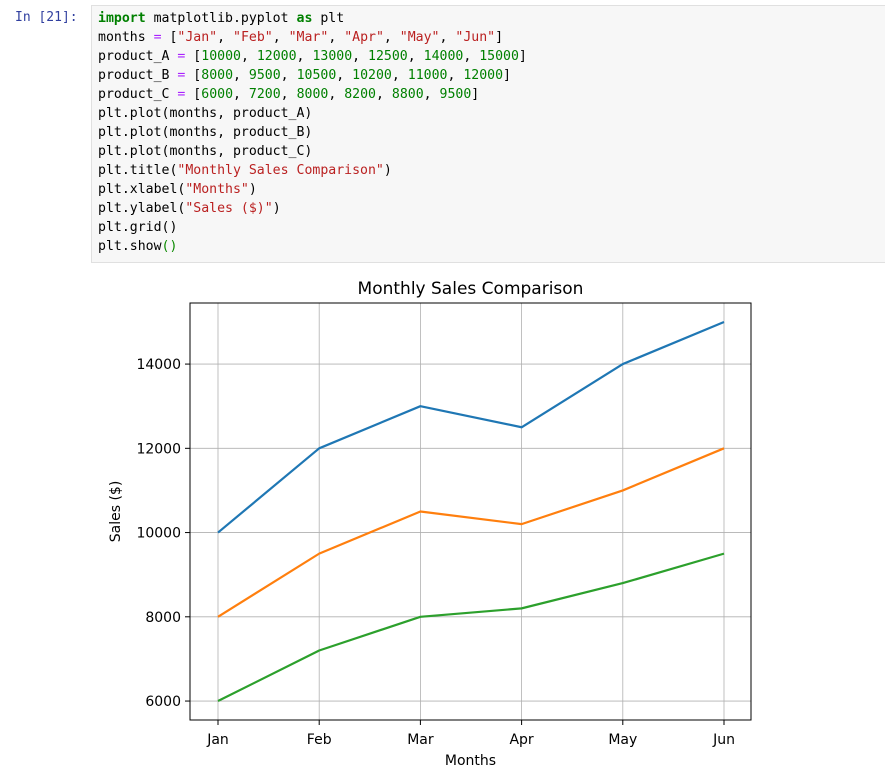 The image size is (885, 781). What do you see at coordinates (205, 151) in the screenshot?
I see `code-line-8: plt.plot(months, product_C)` at bounding box center [205, 151].